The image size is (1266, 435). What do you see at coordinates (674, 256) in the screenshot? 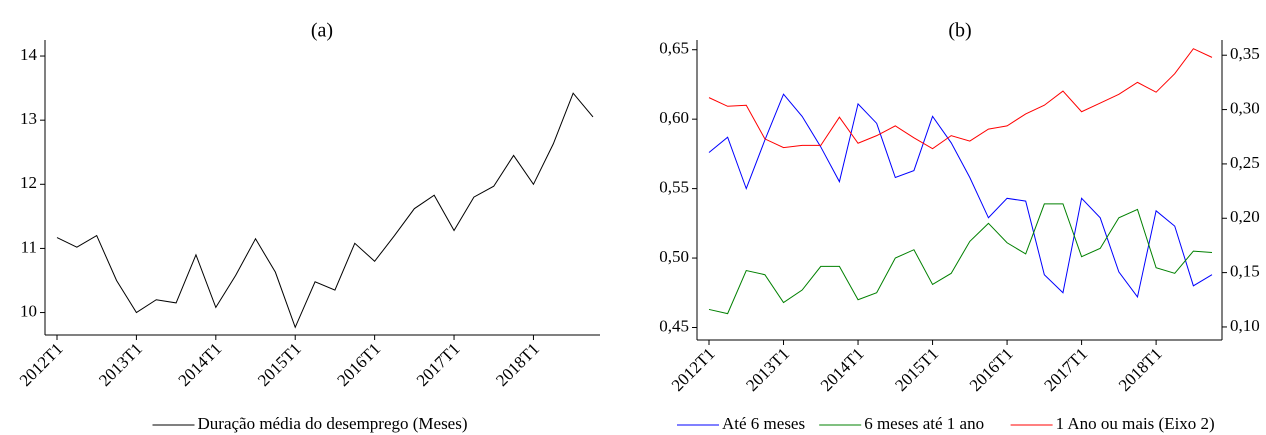
I see `y-tick-label: 0,50` at bounding box center [674, 256].